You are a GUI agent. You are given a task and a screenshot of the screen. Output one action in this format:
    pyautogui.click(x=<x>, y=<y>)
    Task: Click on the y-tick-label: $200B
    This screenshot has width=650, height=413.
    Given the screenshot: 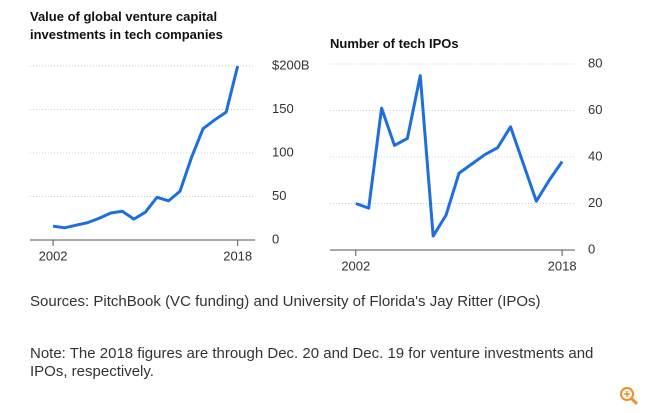 What is the action you would take?
    pyautogui.click(x=291, y=64)
    